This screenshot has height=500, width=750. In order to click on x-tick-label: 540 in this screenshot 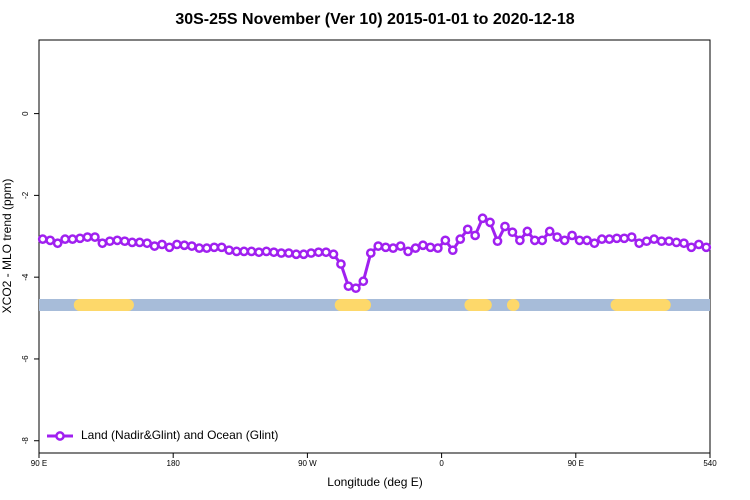, I will do `click(710, 463)`.